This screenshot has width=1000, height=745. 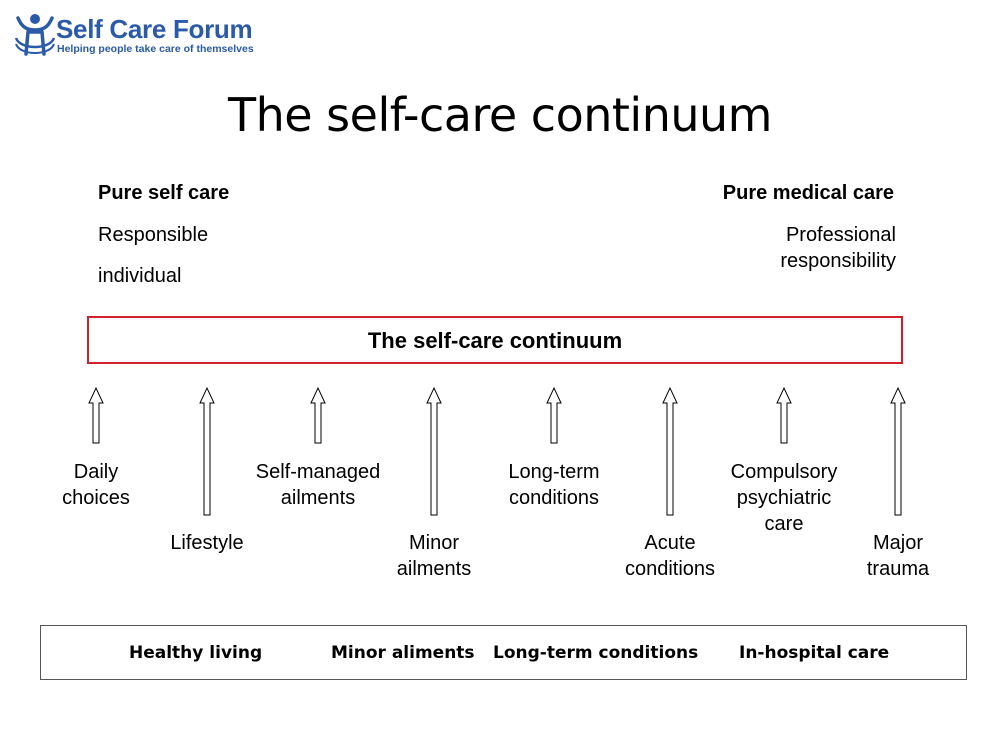 What do you see at coordinates (554, 485) in the screenshot?
I see `category-long-term-conditions: Long-term conditions` at bounding box center [554, 485].